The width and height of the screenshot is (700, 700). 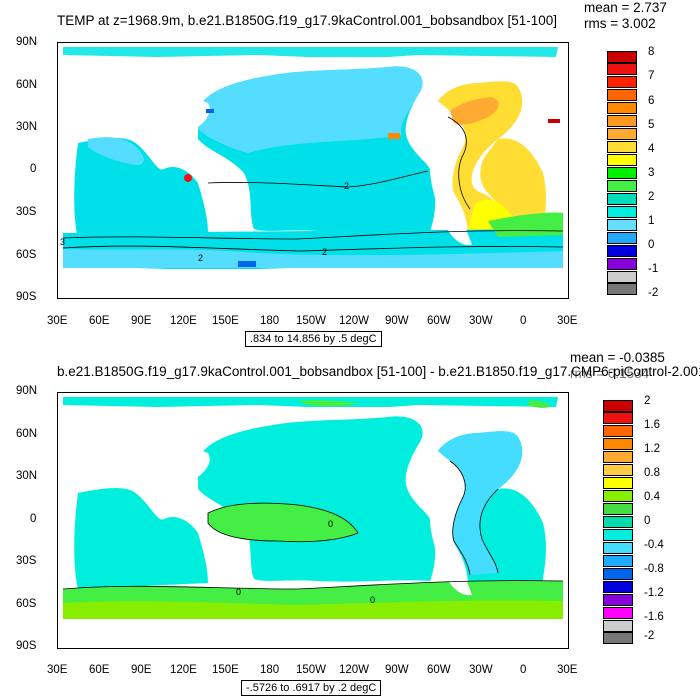 I want to click on colorbar-label: 0.8, so click(x=652, y=473).